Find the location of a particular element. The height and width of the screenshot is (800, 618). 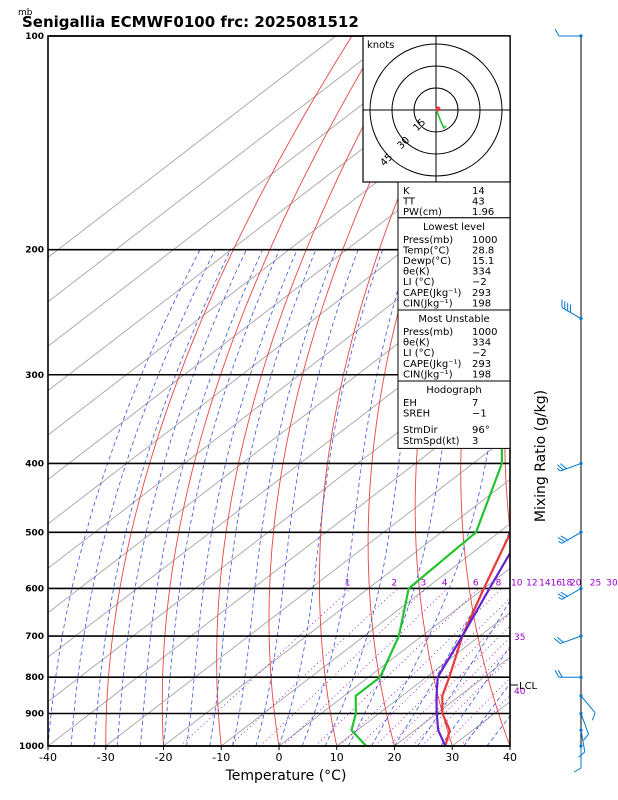

x-axis-label: Temperature (°C) is located at coordinates (286, 776).